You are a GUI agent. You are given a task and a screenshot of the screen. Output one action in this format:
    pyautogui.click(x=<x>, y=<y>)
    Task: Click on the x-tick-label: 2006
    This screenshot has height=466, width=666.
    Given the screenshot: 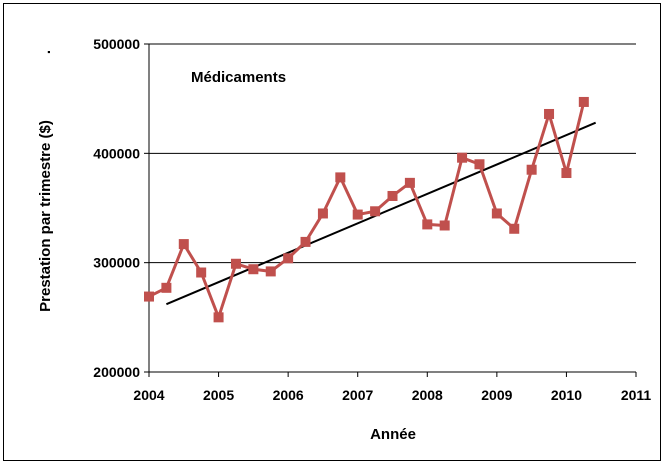 What is the action you would take?
    pyautogui.click(x=288, y=395)
    